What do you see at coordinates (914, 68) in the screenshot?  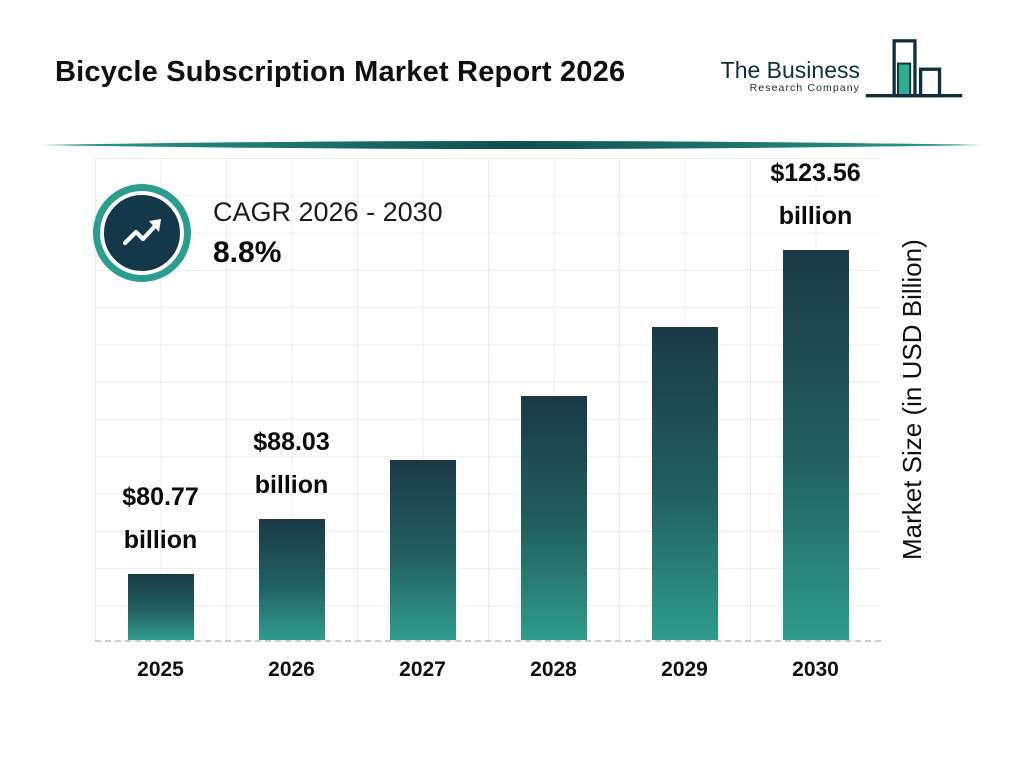 I see `bar-chart-logo-icon` at bounding box center [914, 68].